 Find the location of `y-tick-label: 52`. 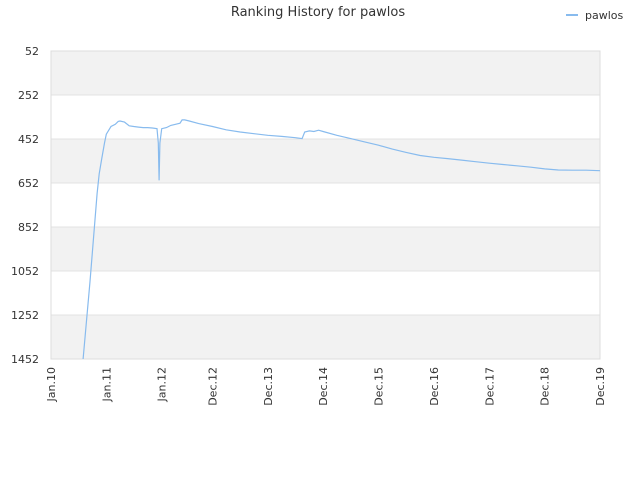

y-tick-label: 52 is located at coordinates (32, 51).